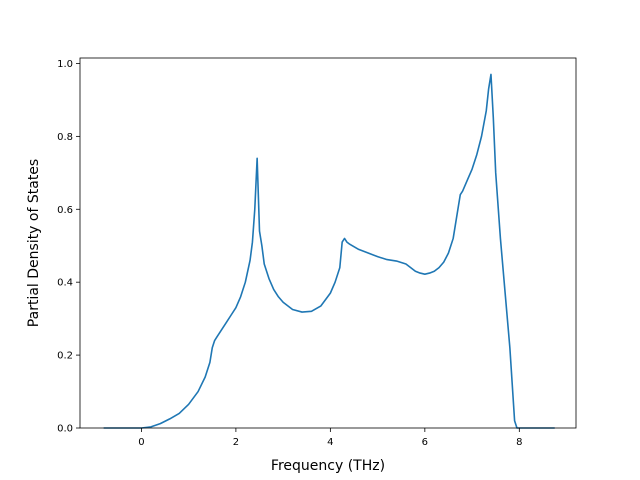  What do you see at coordinates (519, 442) in the screenshot?
I see `x-tick-label: 8` at bounding box center [519, 442].